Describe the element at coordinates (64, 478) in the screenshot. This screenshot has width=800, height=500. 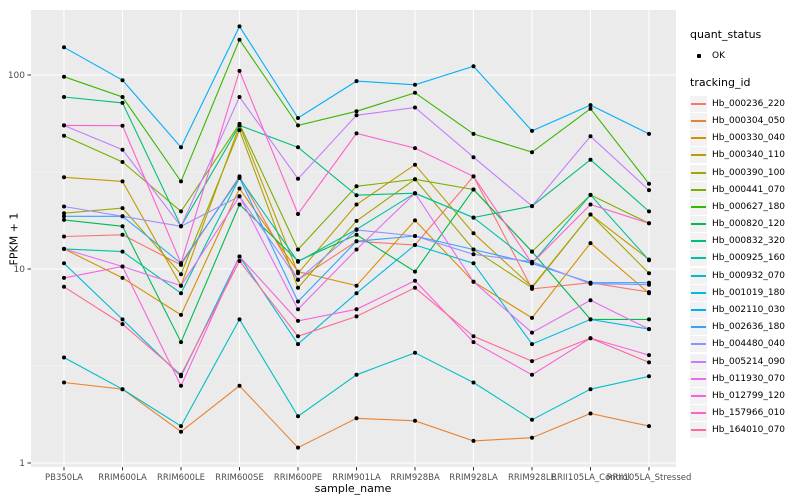
I see `x-tick-label: PB350LA` at that location.